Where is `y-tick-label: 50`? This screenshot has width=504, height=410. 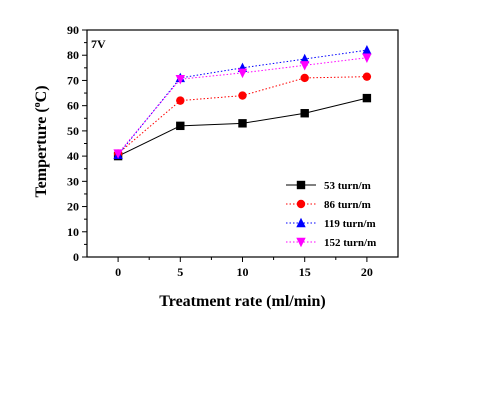
y-tick-label: 50 is located at coordinates (73, 131).